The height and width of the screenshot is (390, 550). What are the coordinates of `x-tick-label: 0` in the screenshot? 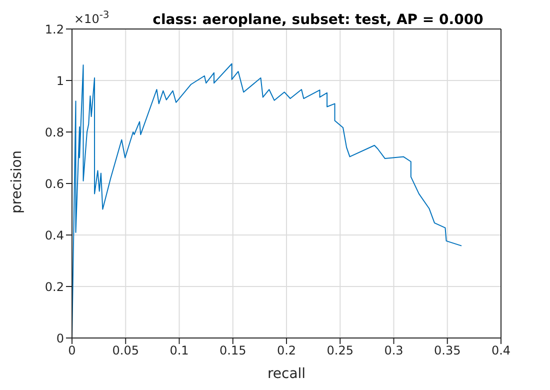 It's located at (72, 351).